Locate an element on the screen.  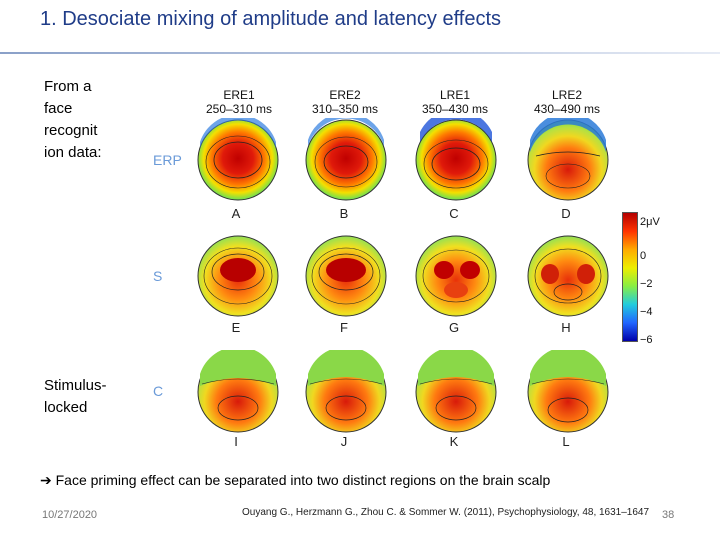
topomap-f is located at coordinates (346, 276).